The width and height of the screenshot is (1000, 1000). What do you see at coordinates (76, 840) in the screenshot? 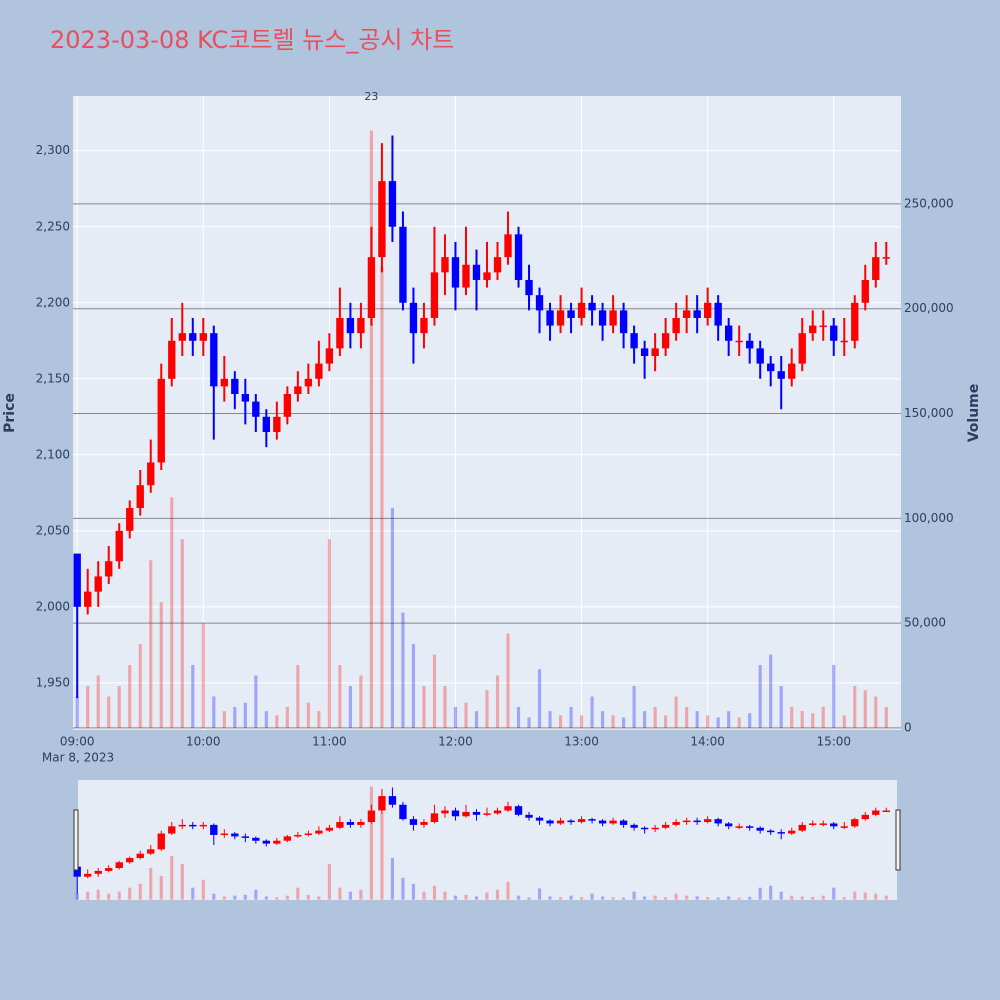
I see `slider-handle-left` at bounding box center [76, 840].